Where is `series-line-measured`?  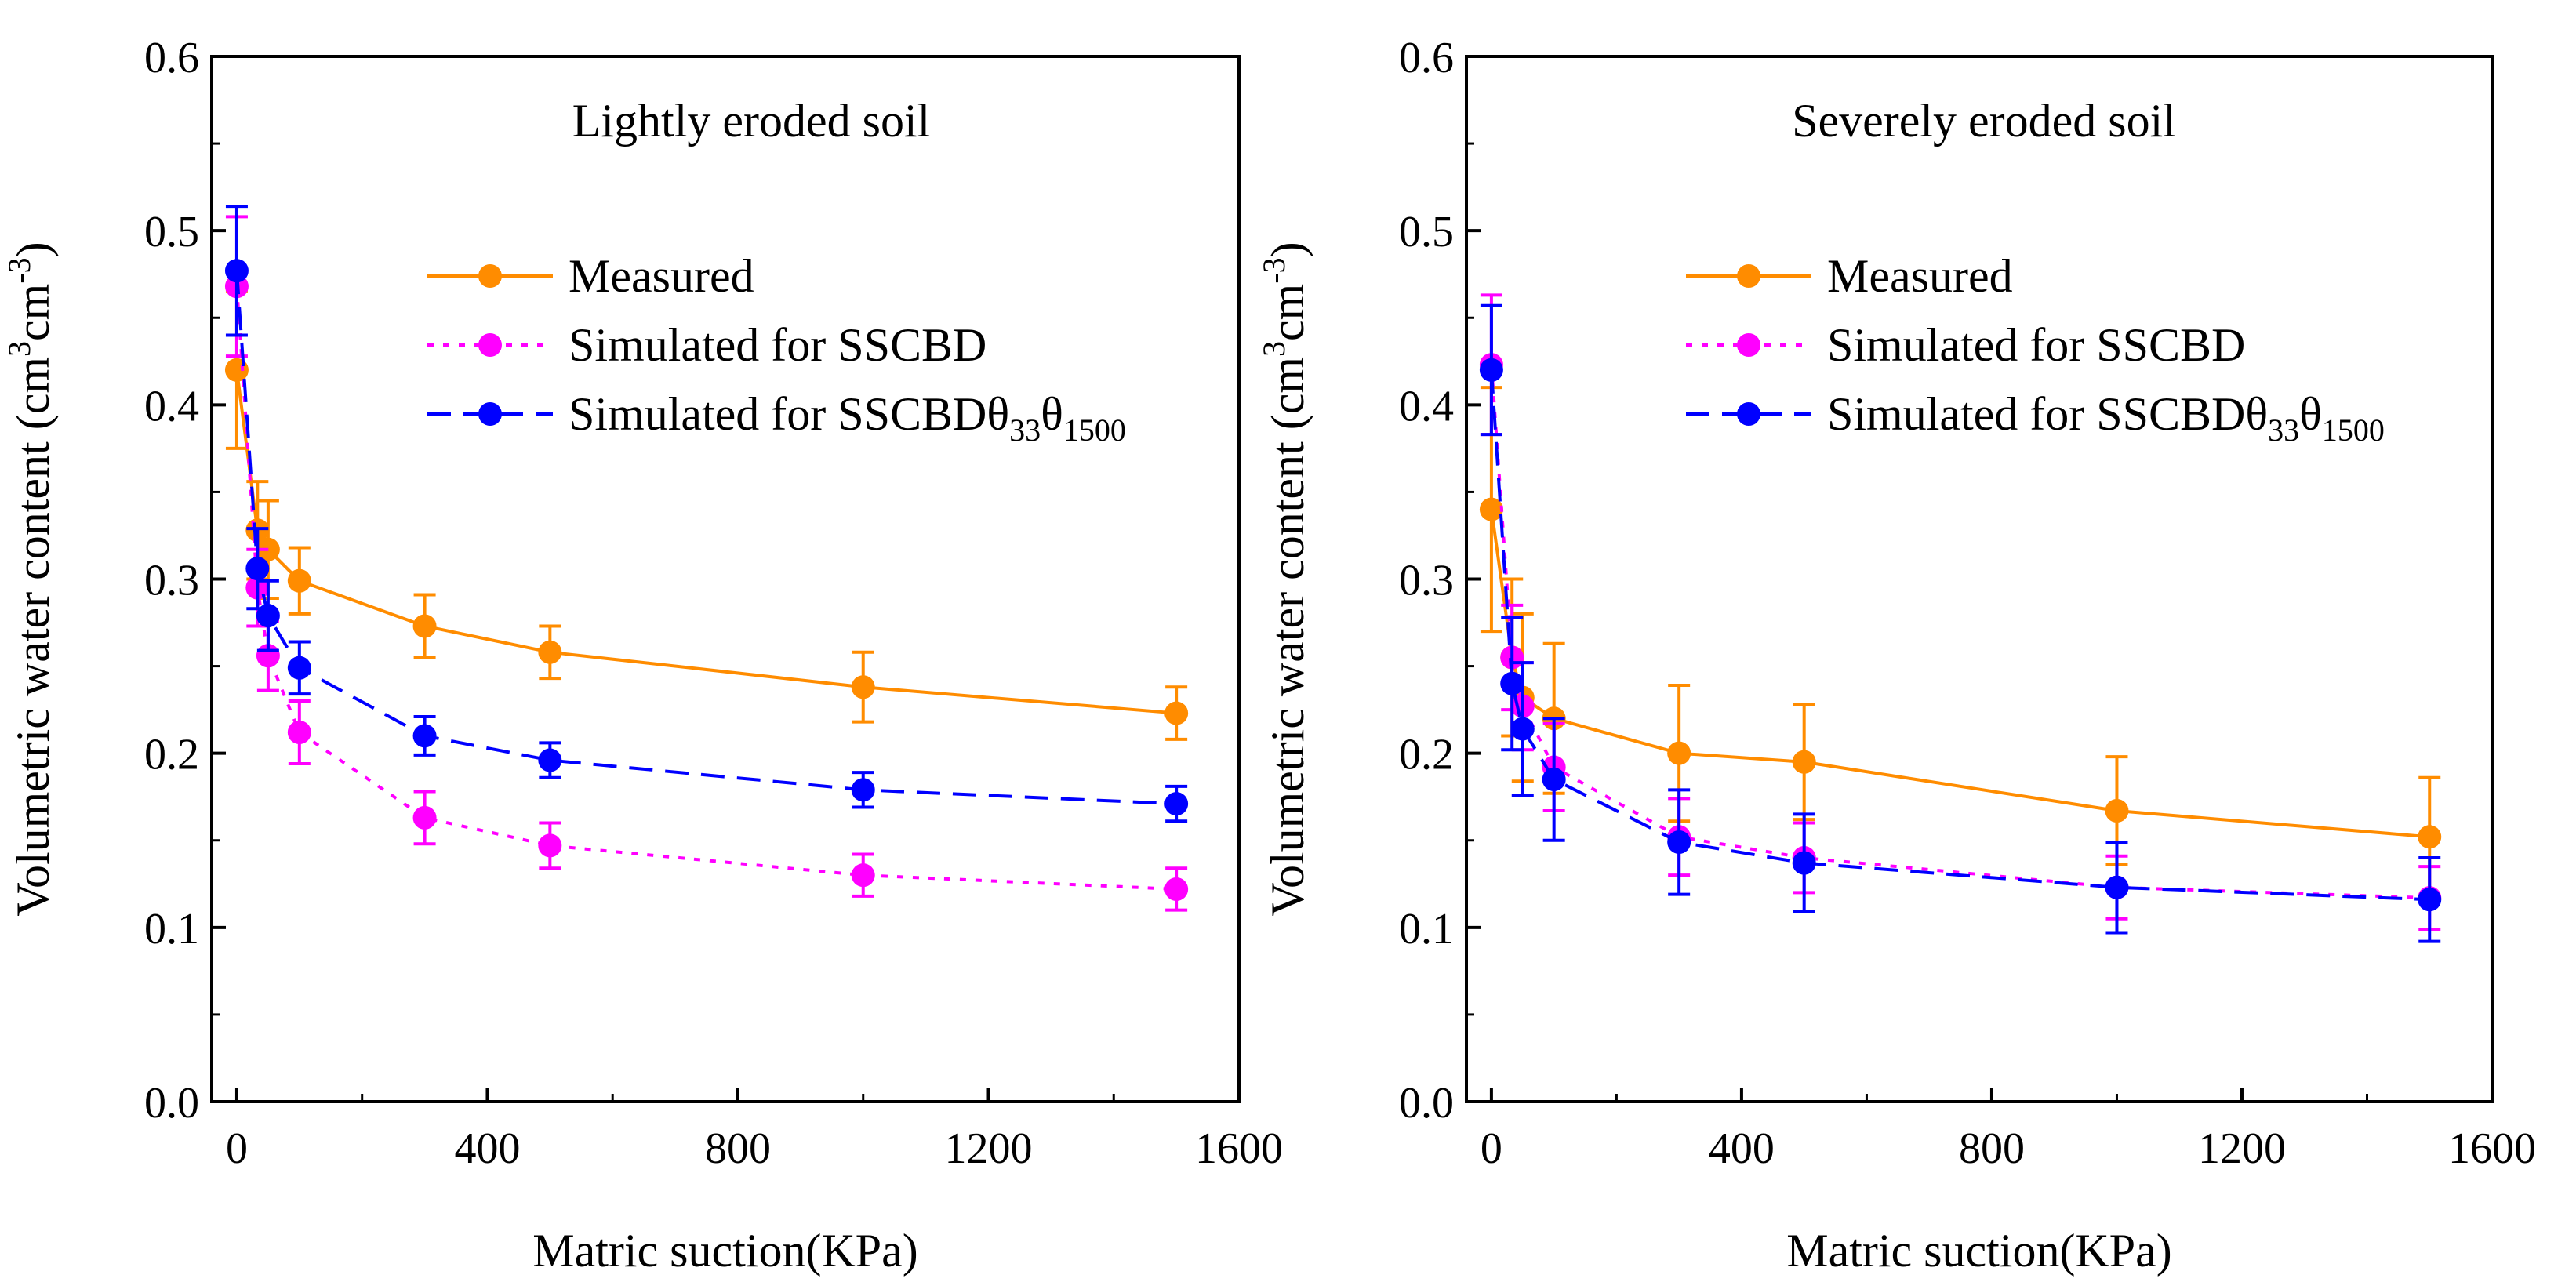
series-line-measured is located at coordinates (1959, 674).